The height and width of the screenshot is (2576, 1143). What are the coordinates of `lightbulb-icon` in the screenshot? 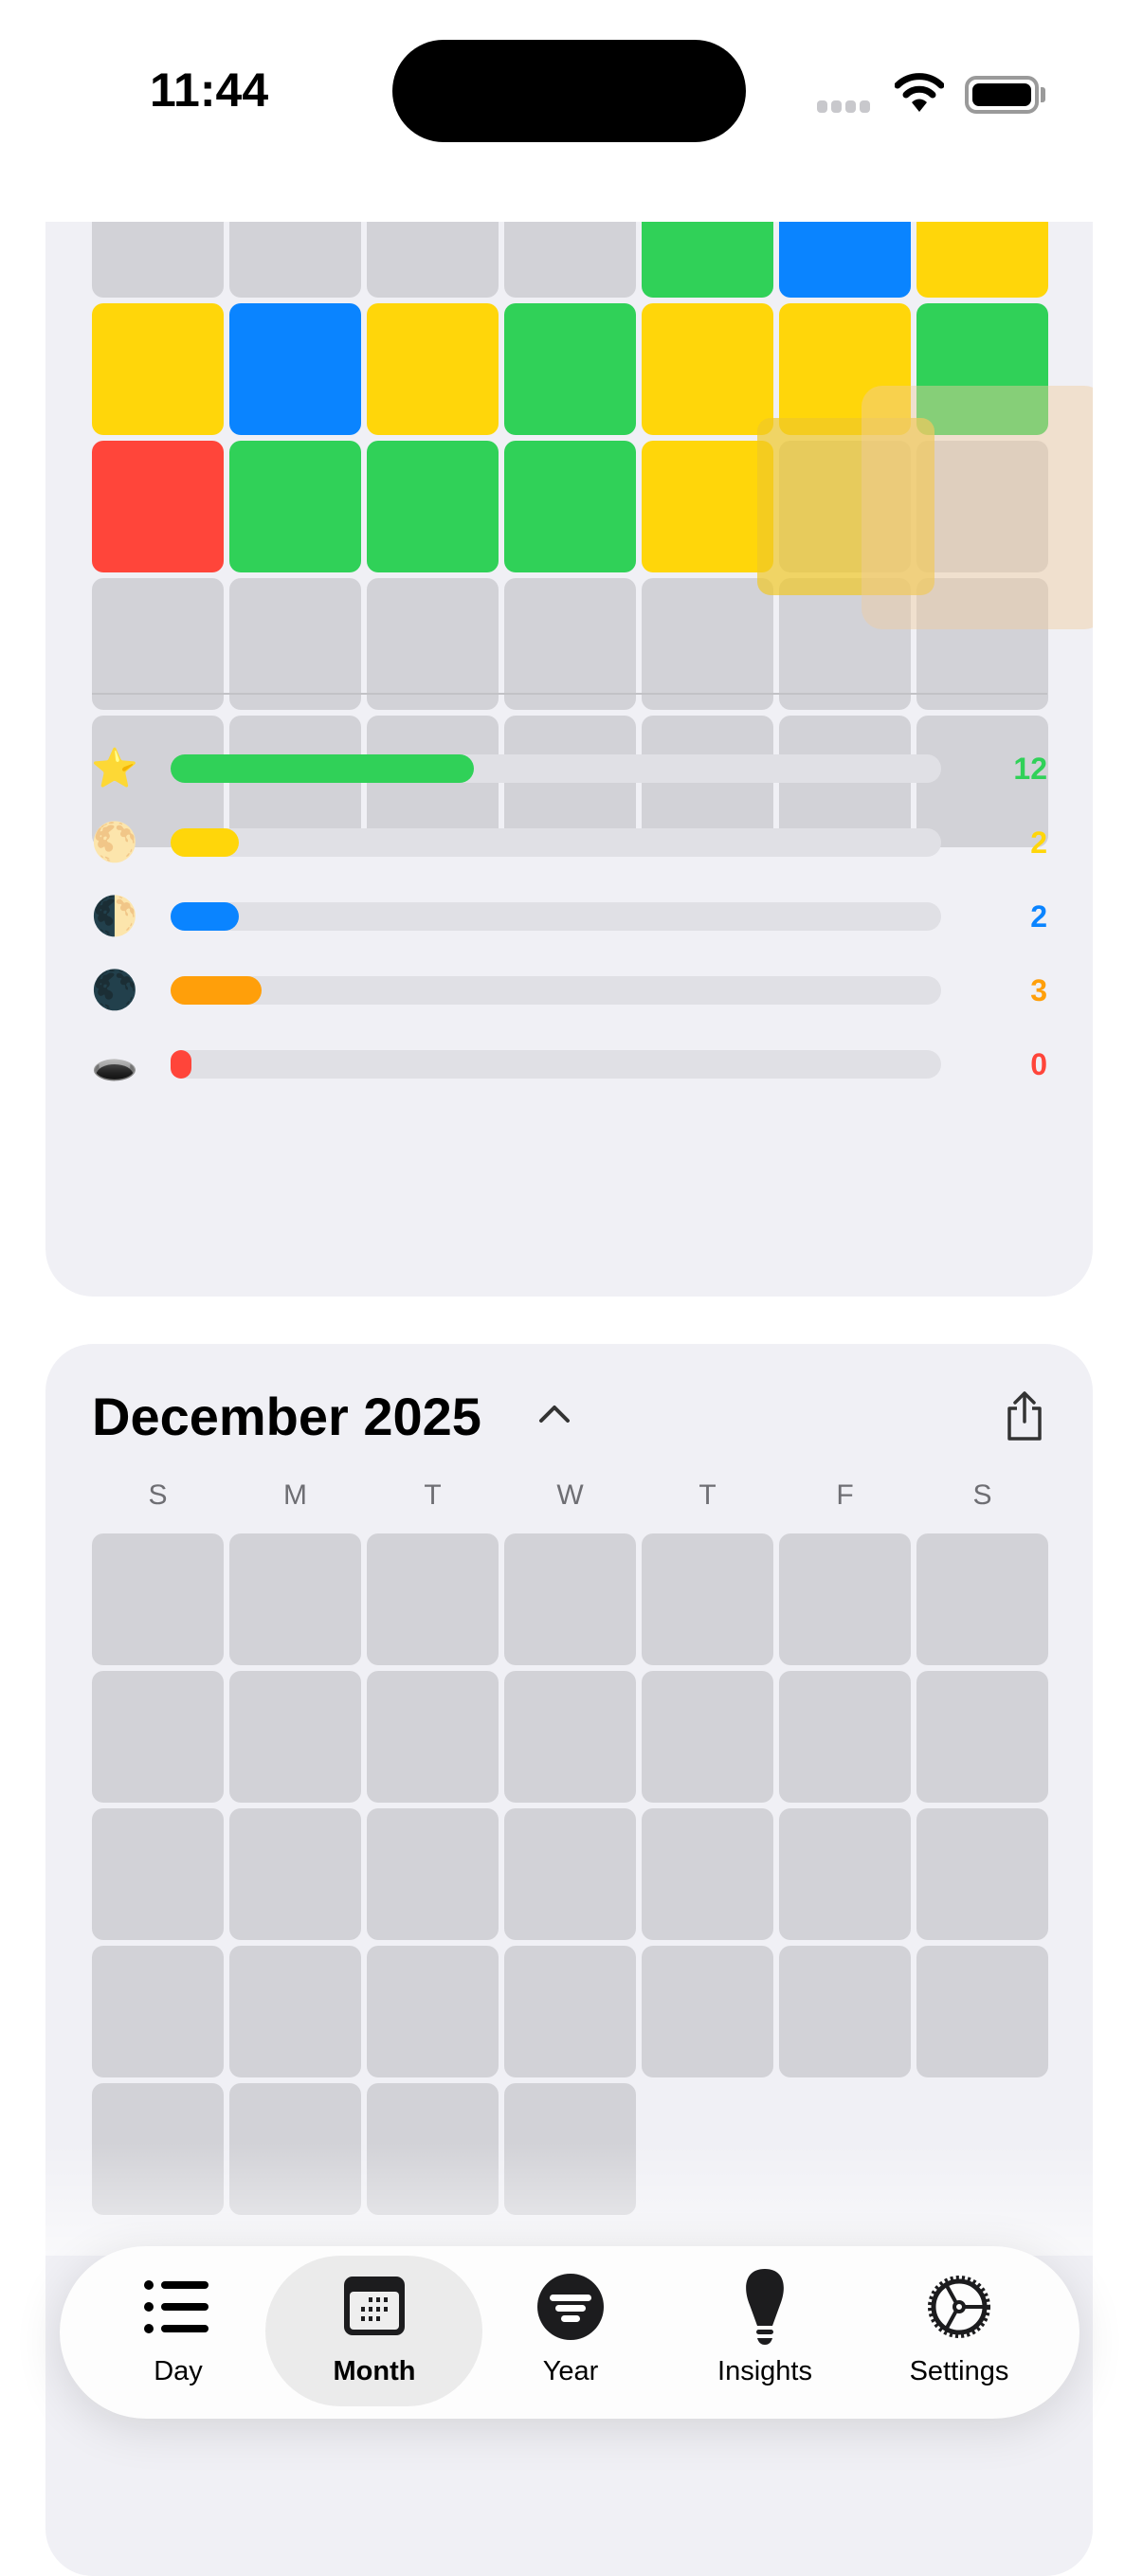 It's located at (765, 2307).